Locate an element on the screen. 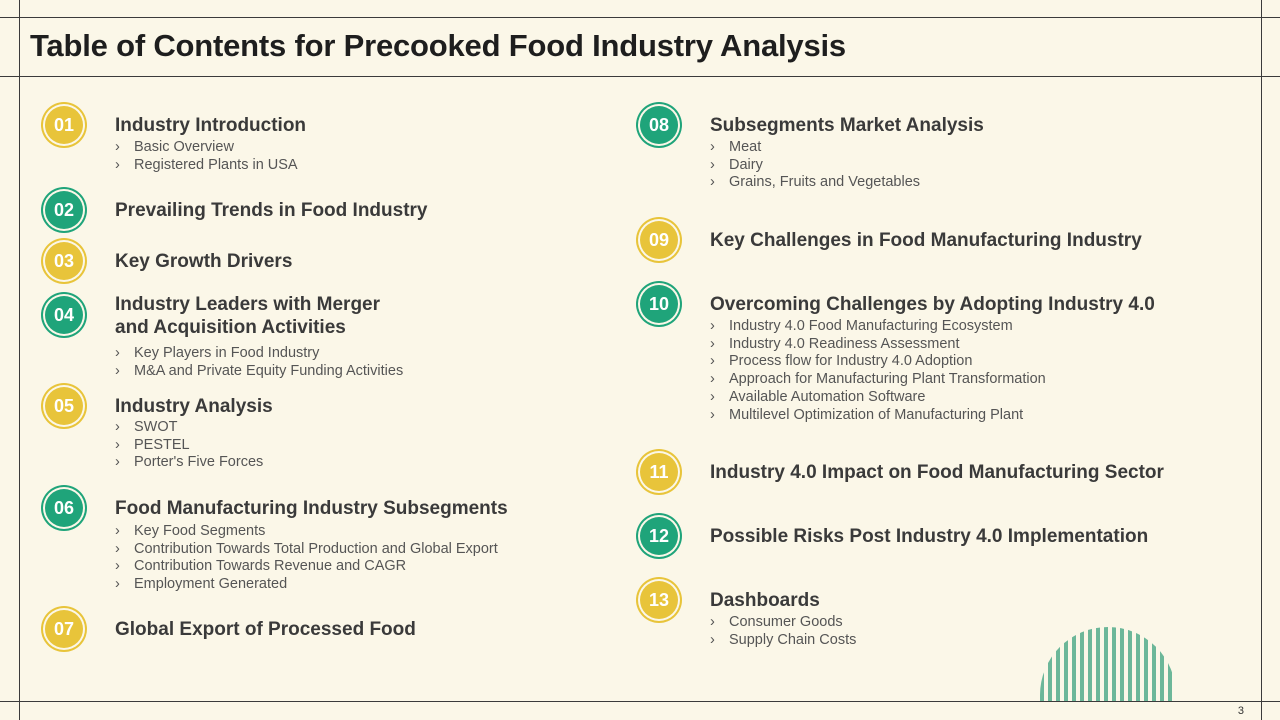  toc-number-badge: 11 is located at coordinates (659, 472).